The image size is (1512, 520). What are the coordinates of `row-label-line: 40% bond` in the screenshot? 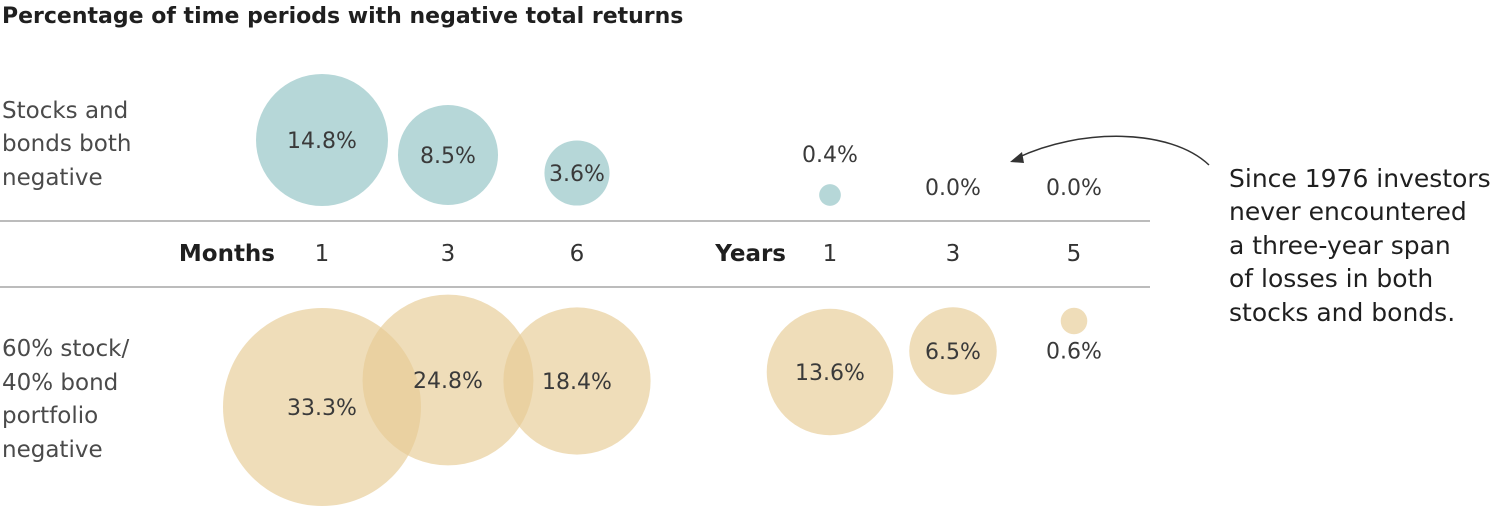 It's located at (60, 383).